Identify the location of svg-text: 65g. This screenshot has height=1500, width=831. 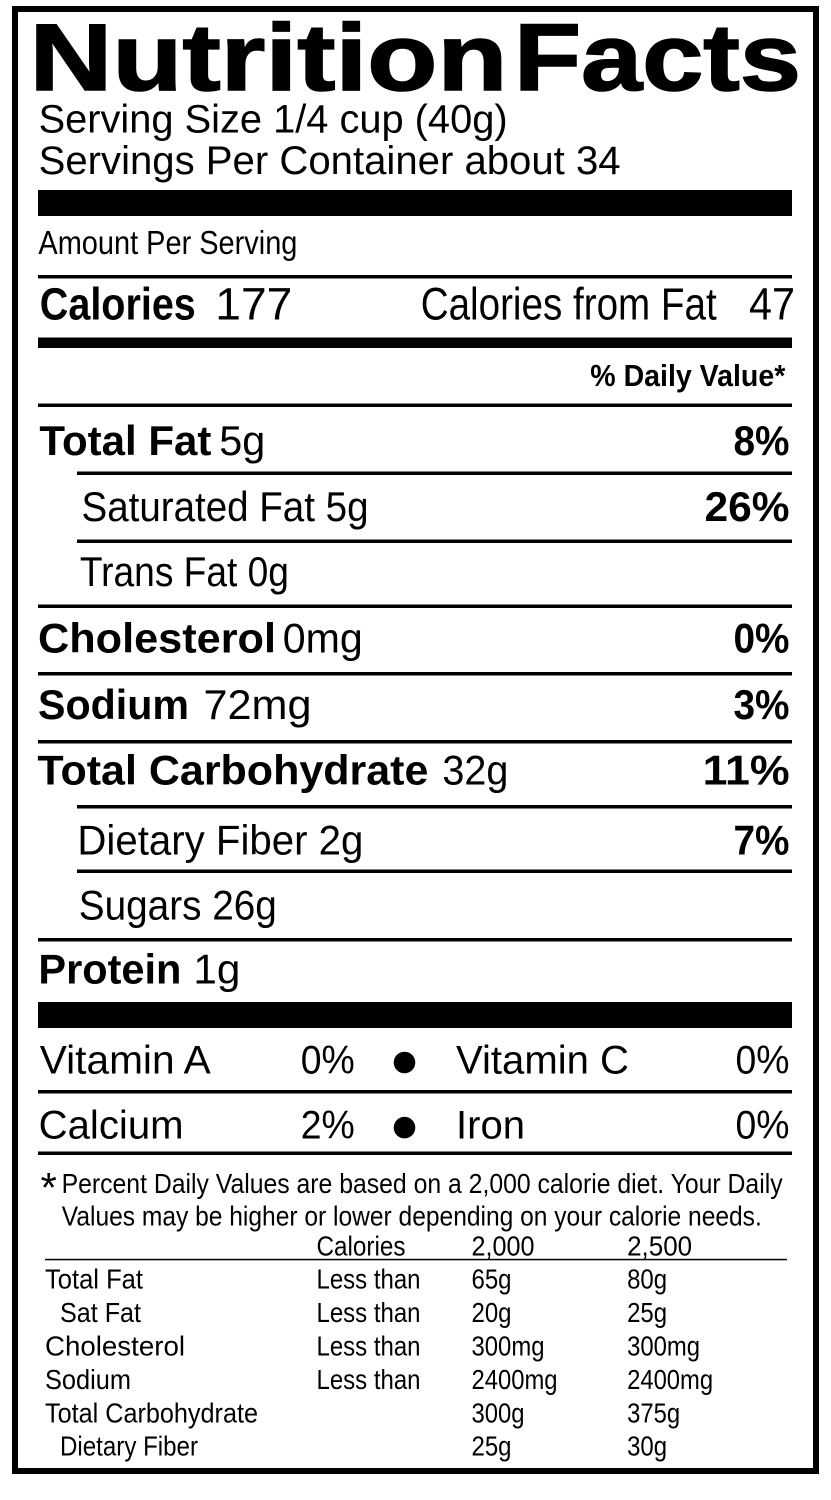
(492, 1279).